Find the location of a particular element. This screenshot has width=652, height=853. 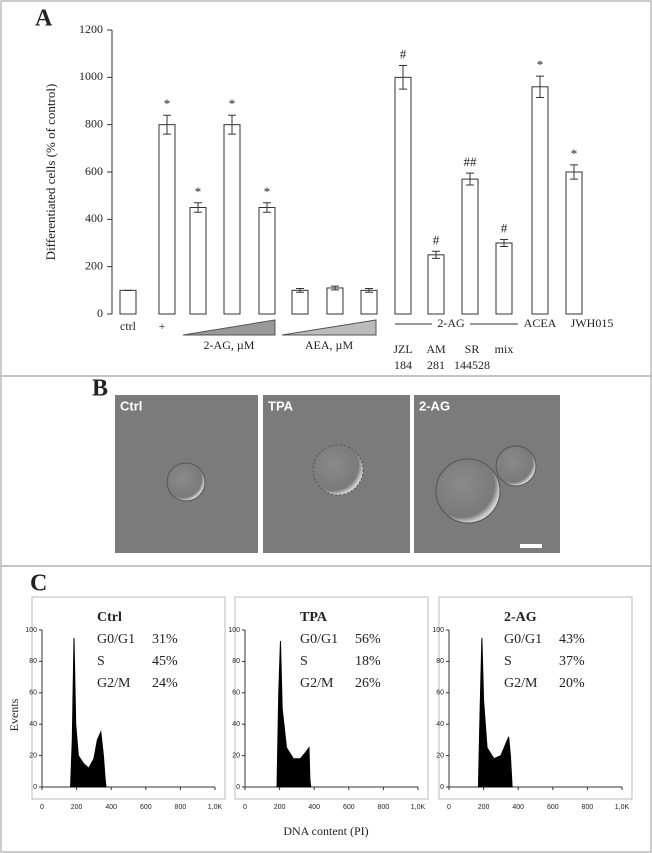

y-tick-label: 800 is located at coordinates (94, 123).